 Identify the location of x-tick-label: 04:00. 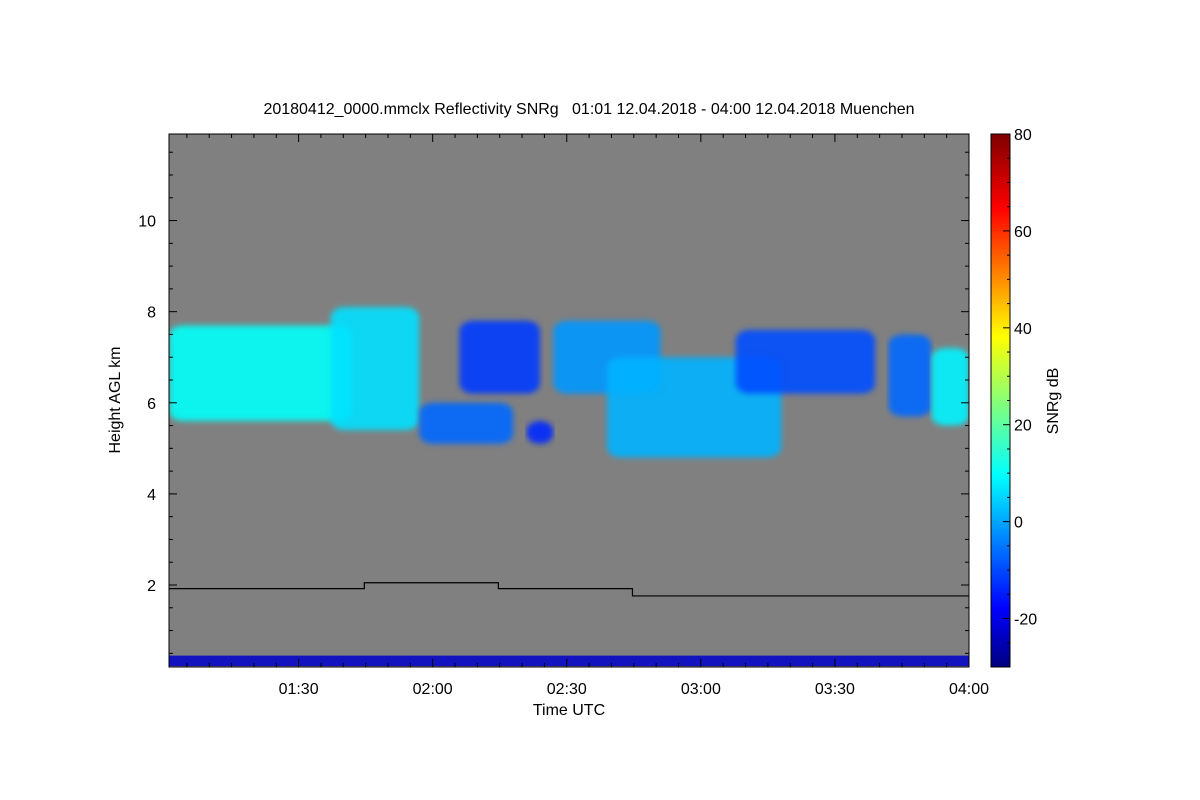
(969, 689).